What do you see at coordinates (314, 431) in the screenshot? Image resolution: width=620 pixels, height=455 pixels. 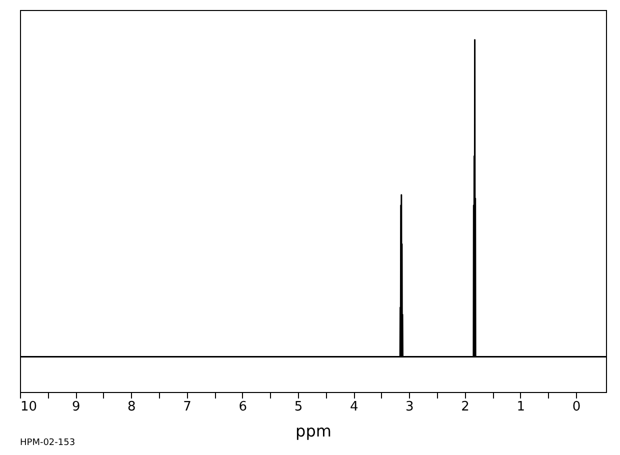 I see `x-axis-title: ppm` at bounding box center [314, 431].